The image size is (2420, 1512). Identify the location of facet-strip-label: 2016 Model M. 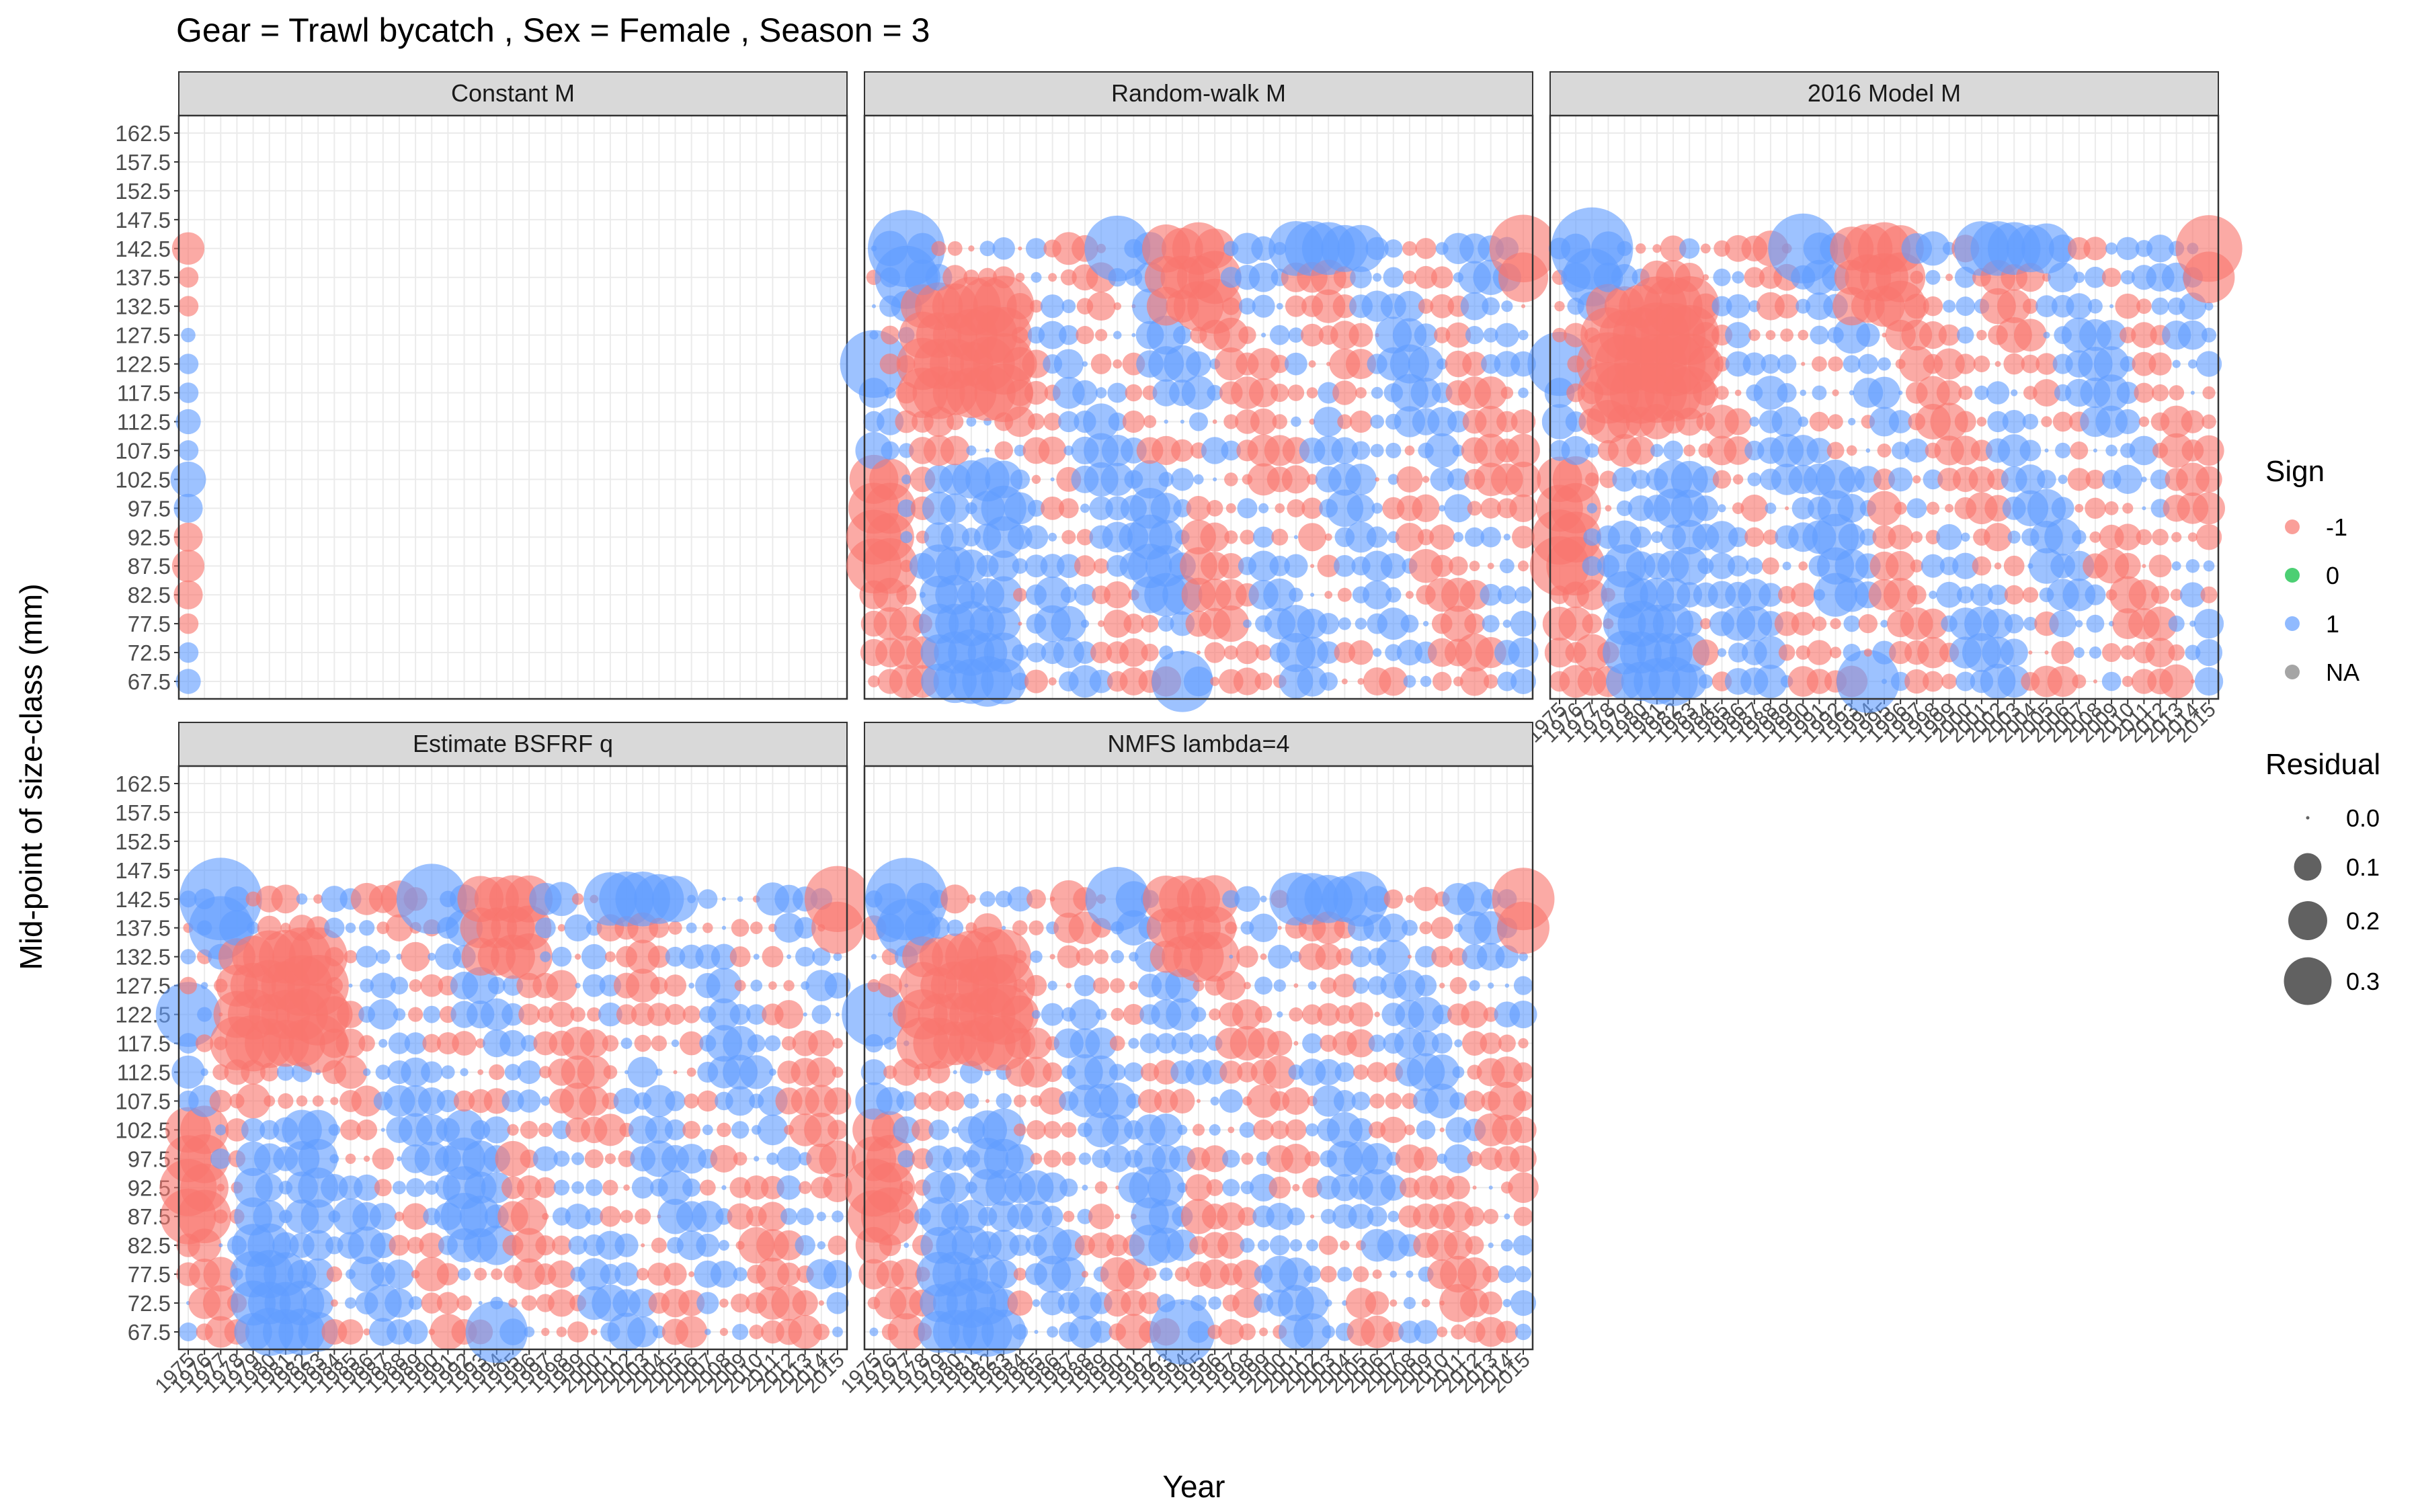
(1884, 93).